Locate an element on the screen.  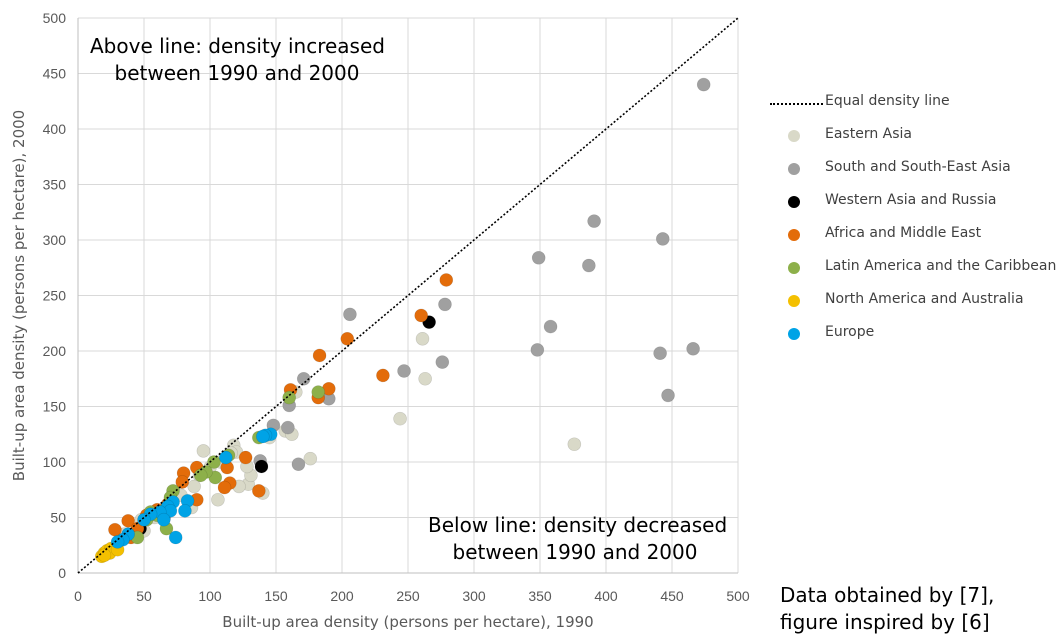
series-europe is located at coordinates (194, 488).